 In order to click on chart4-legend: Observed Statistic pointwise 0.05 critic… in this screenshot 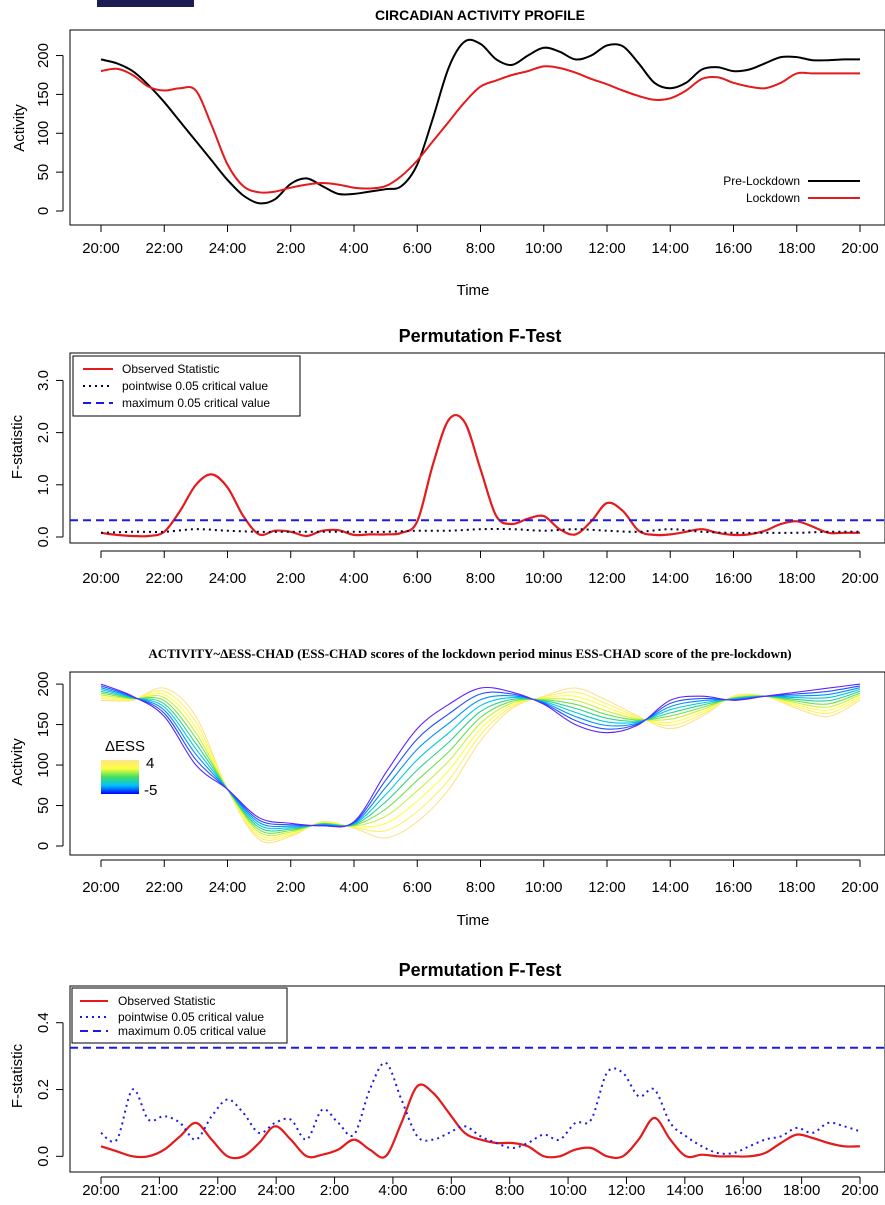, I will do `click(179, 1015)`.